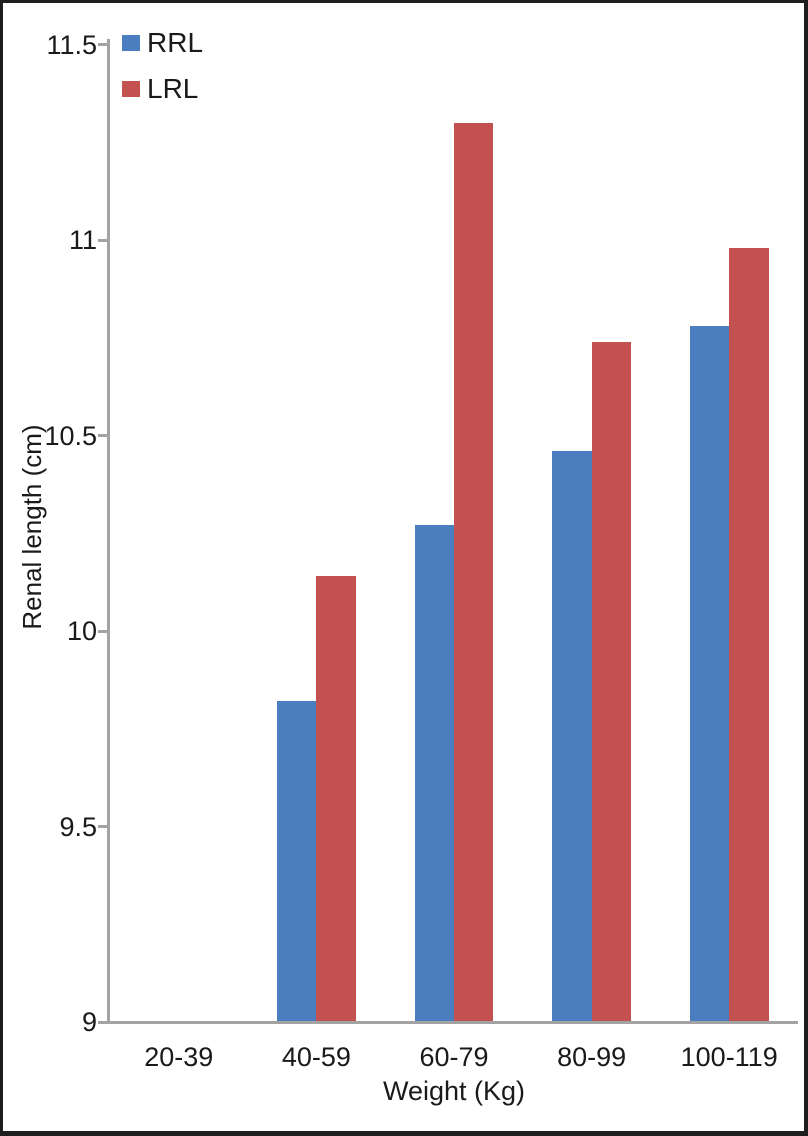 The height and width of the screenshot is (1136, 808). I want to click on x-axis-line, so click(452, 1022).